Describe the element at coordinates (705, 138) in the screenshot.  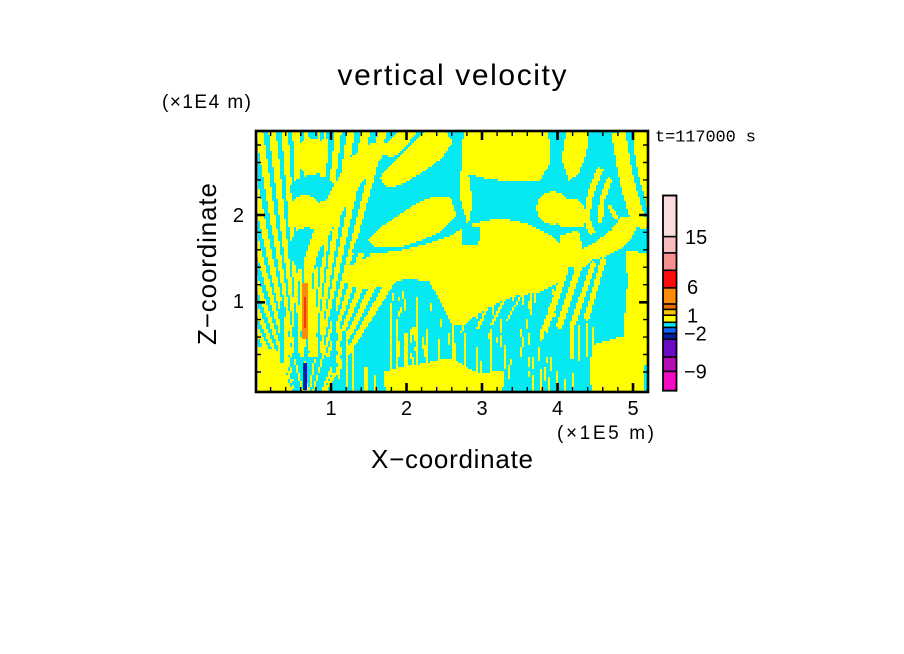
I see `svg-text: t=117000 s` at that location.